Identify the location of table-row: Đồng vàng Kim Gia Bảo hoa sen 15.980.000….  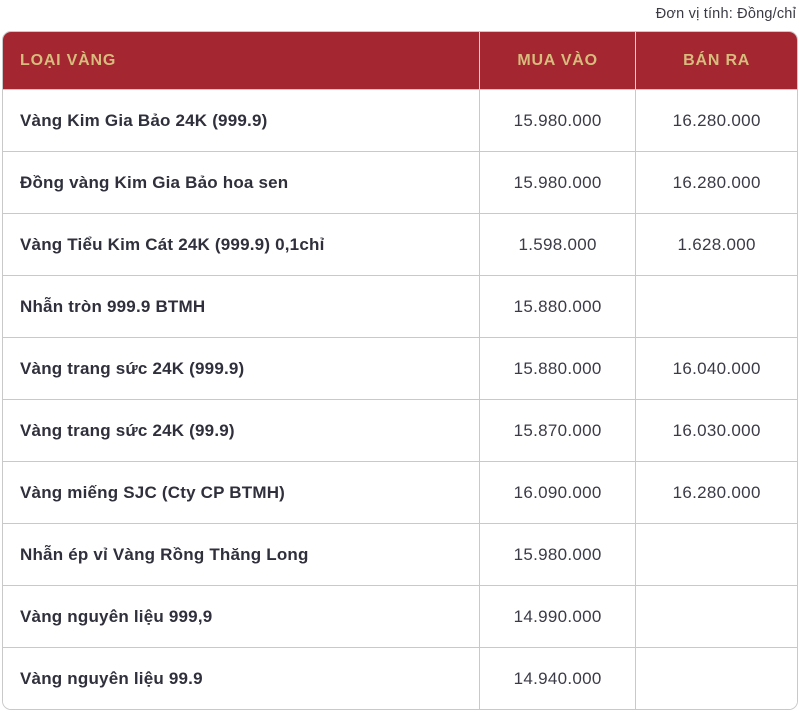
(400, 182).